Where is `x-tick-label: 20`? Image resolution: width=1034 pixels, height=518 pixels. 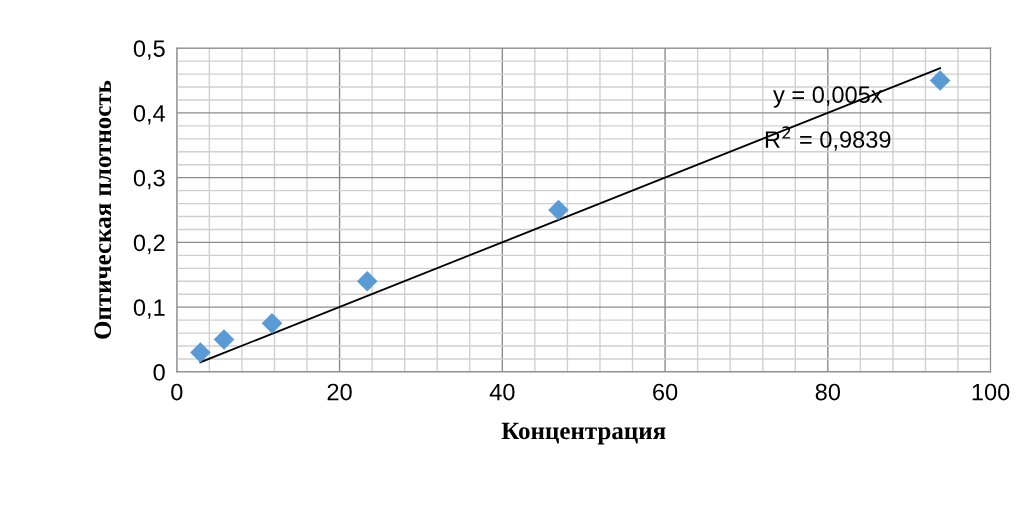
x-tick-label: 20 is located at coordinates (339, 392).